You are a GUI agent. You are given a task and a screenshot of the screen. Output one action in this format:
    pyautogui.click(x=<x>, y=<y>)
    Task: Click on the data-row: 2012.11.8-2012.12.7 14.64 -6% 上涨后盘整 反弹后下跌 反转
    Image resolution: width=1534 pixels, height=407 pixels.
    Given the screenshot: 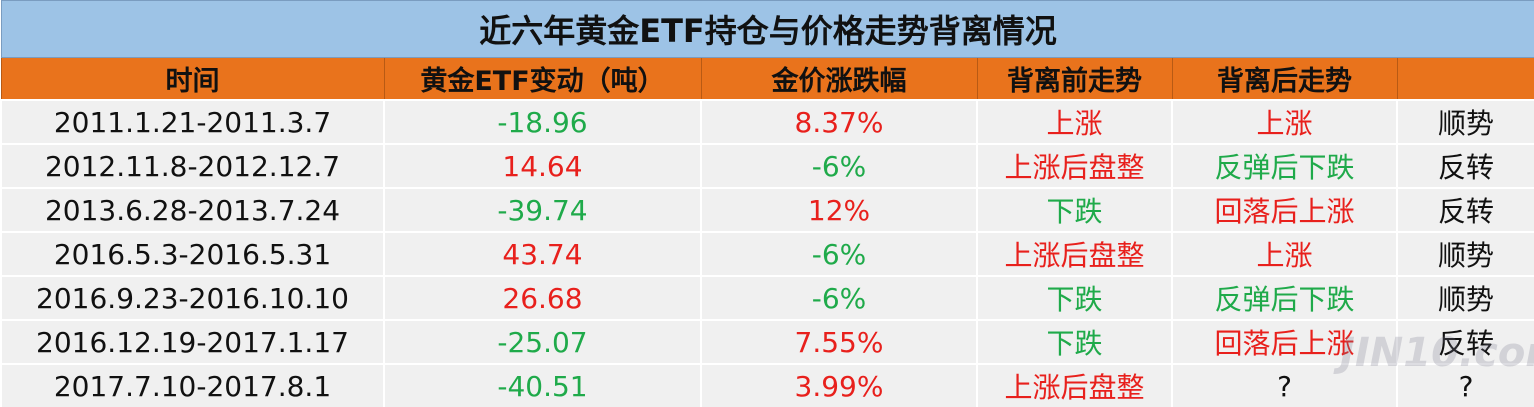 What is the action you would take?
    pyautogui.click(x=767, y=166)
    